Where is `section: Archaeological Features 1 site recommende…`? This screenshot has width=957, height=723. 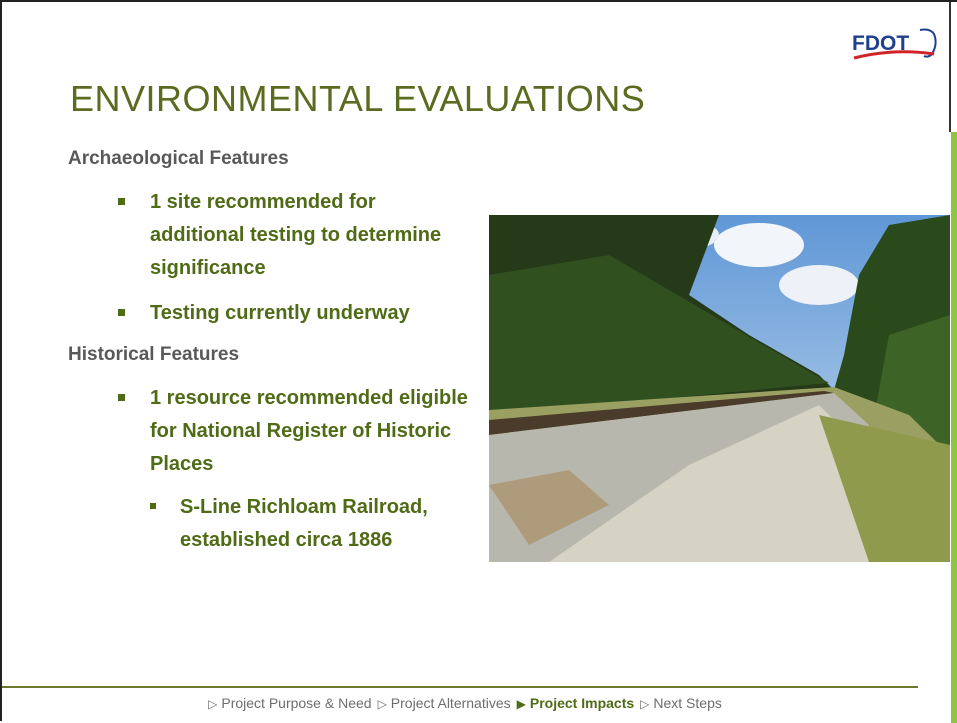
section: Archaeological Features 1 site recommende… is located at coordinates (278, 239).